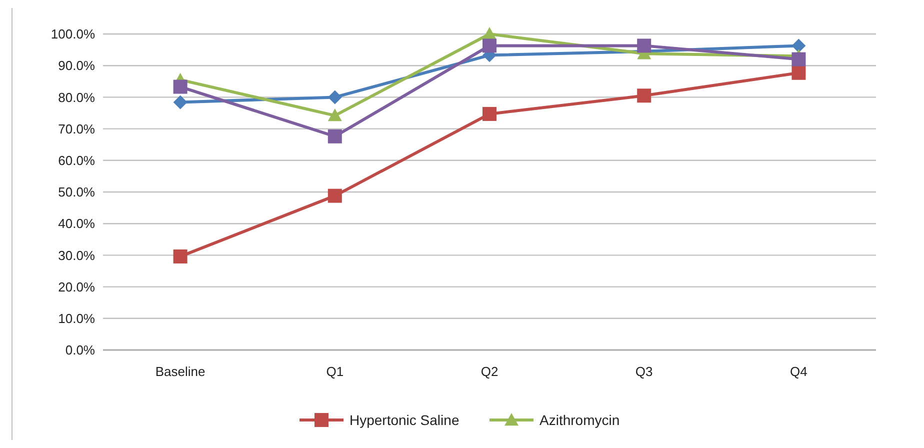 This screenshot has width=924, height=448. I want to click on x-tick-label: Q2, so click(489, 371).